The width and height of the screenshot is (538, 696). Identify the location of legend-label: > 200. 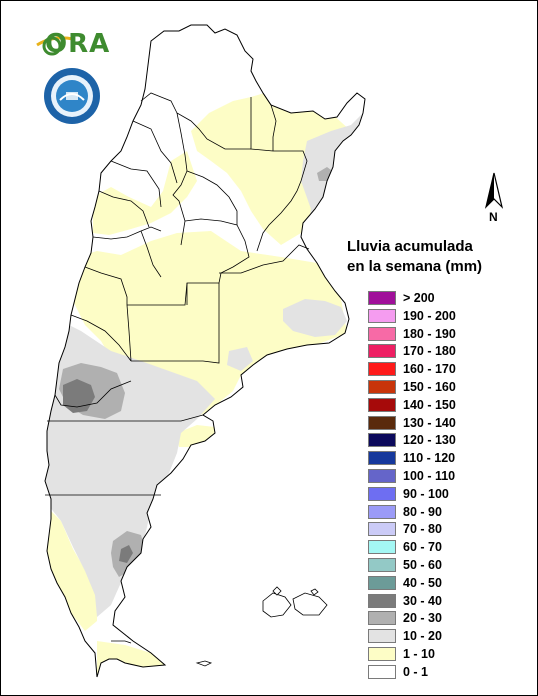
(419, 298).